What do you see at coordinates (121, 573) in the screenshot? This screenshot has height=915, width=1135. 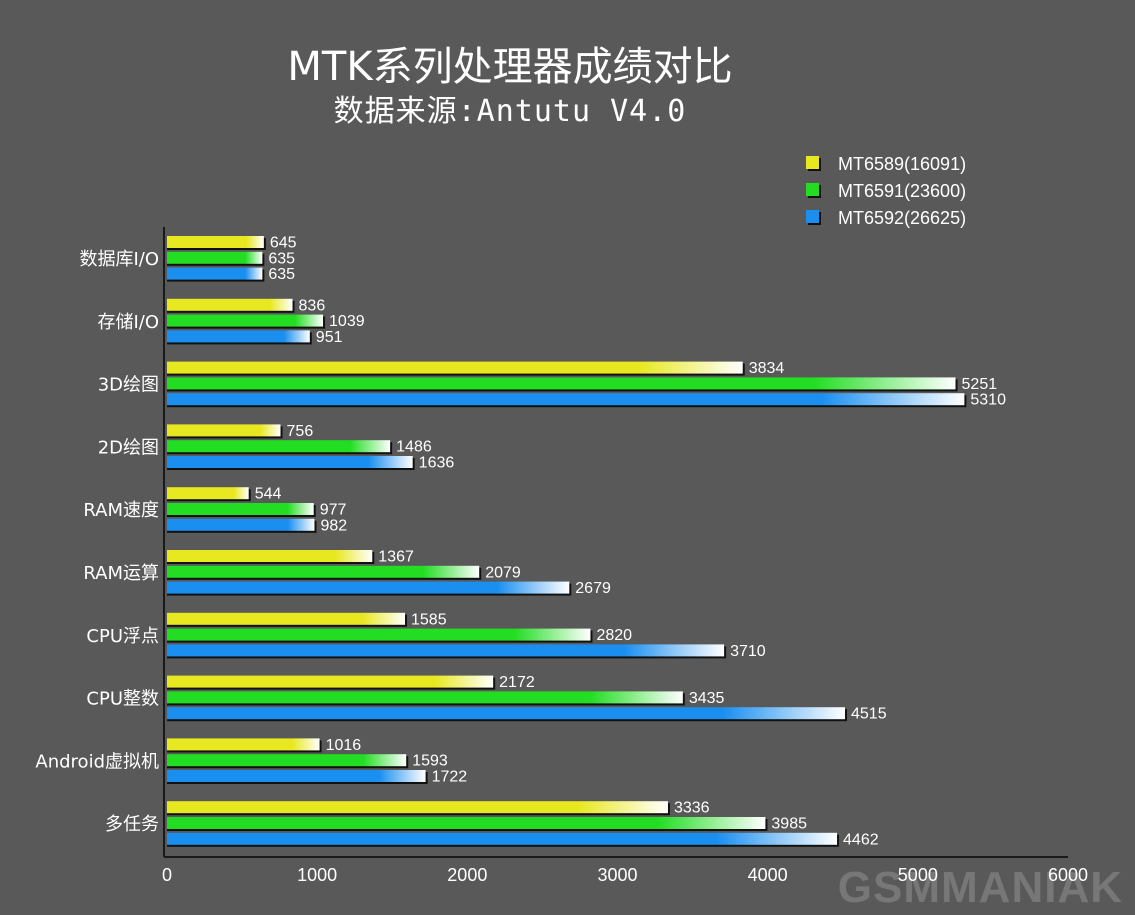 I see `category-label: RAM运算` at bounding box center [121, 573].